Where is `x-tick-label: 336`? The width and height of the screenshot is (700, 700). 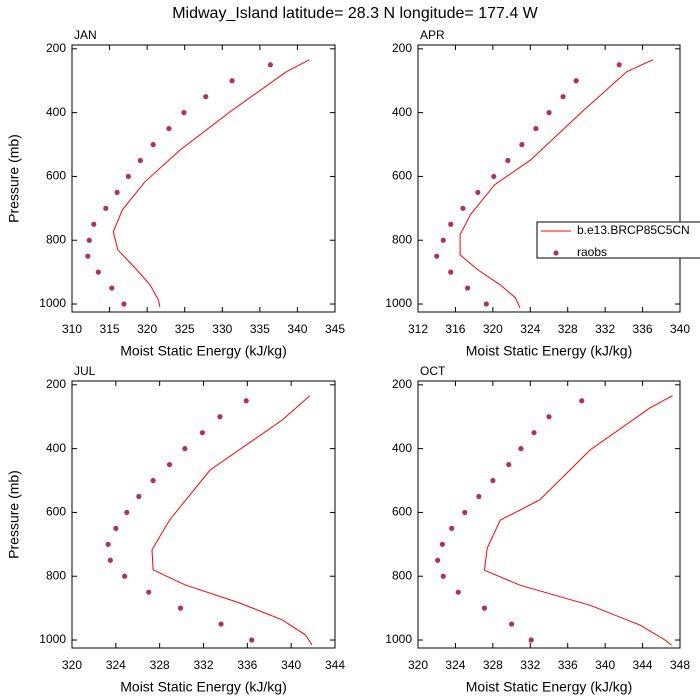 x-tick-label: 336 is located at coordinates (643, 329).